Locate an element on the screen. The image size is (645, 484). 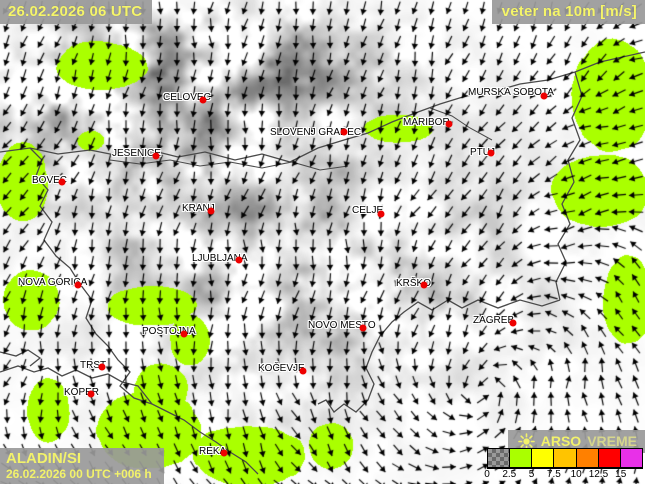
city-label: CELJE is located at coordinates (368, 210).